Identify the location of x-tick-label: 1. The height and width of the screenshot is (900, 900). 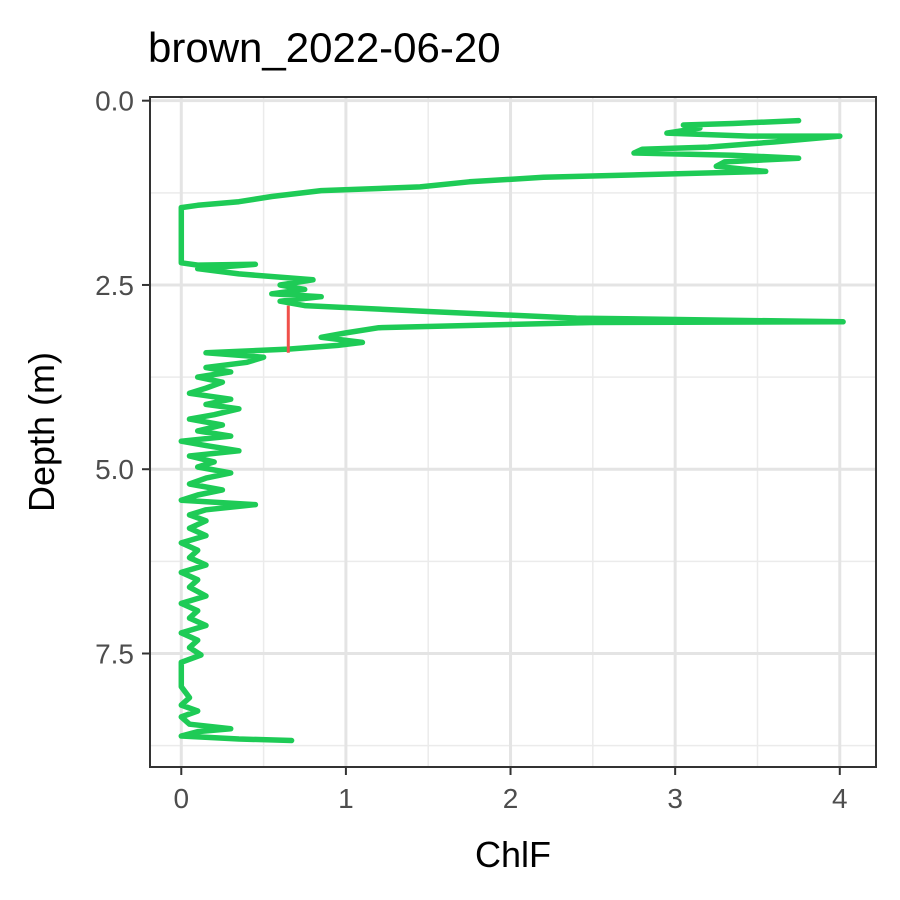
(346, 798).